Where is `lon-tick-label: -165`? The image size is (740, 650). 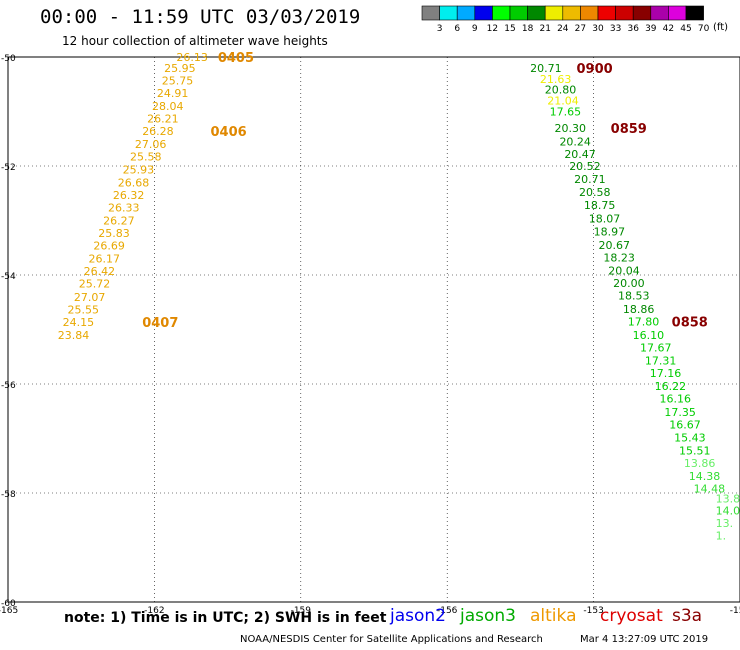
lon-tick-label: -165 is located at coordinates (9, 611).